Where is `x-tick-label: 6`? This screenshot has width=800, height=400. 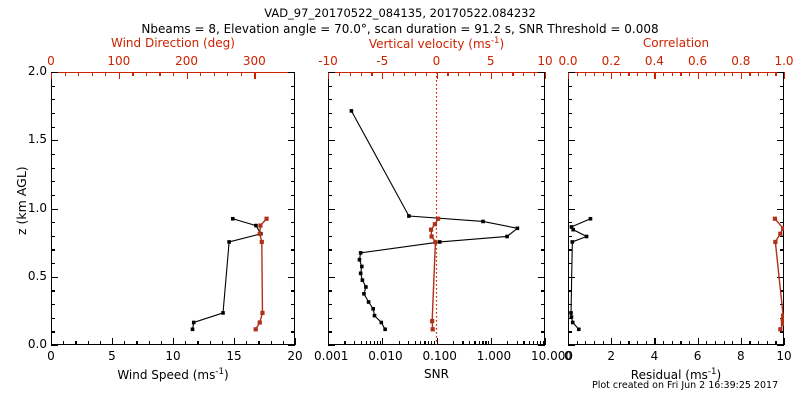 x-tick-label: 6 is located at coordinates (697, 356).